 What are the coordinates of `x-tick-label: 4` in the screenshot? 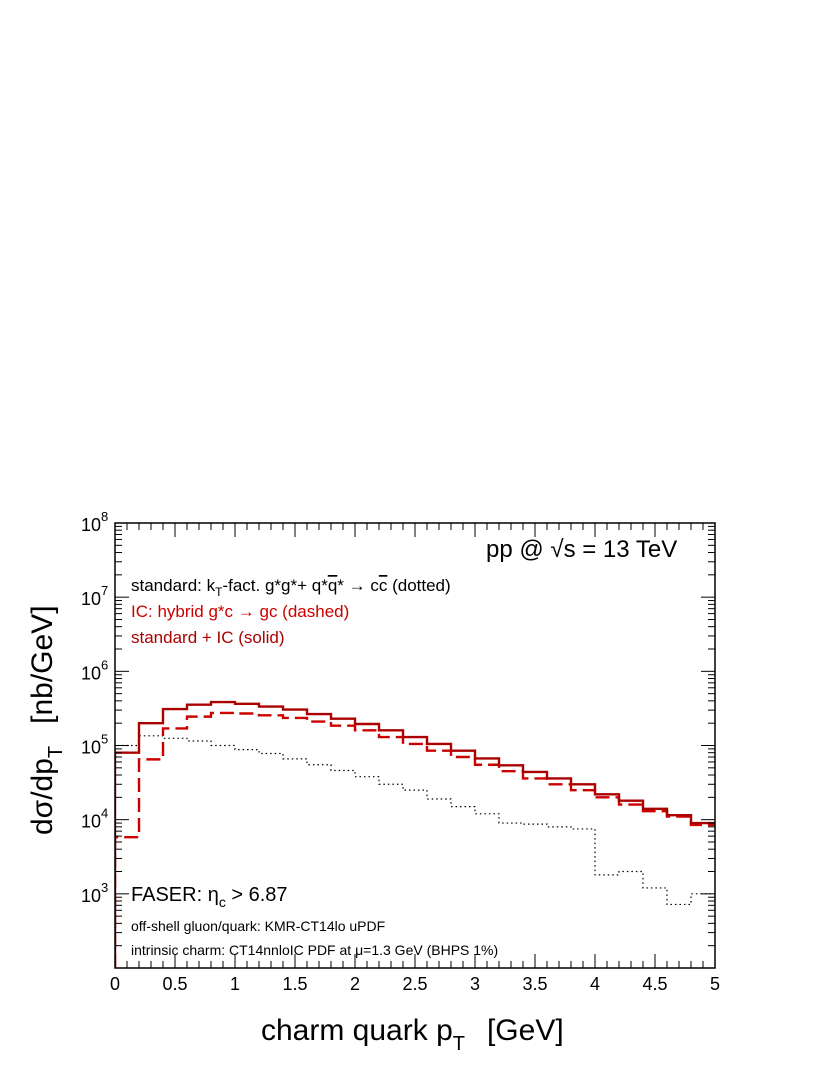 It's located at (595, 984).